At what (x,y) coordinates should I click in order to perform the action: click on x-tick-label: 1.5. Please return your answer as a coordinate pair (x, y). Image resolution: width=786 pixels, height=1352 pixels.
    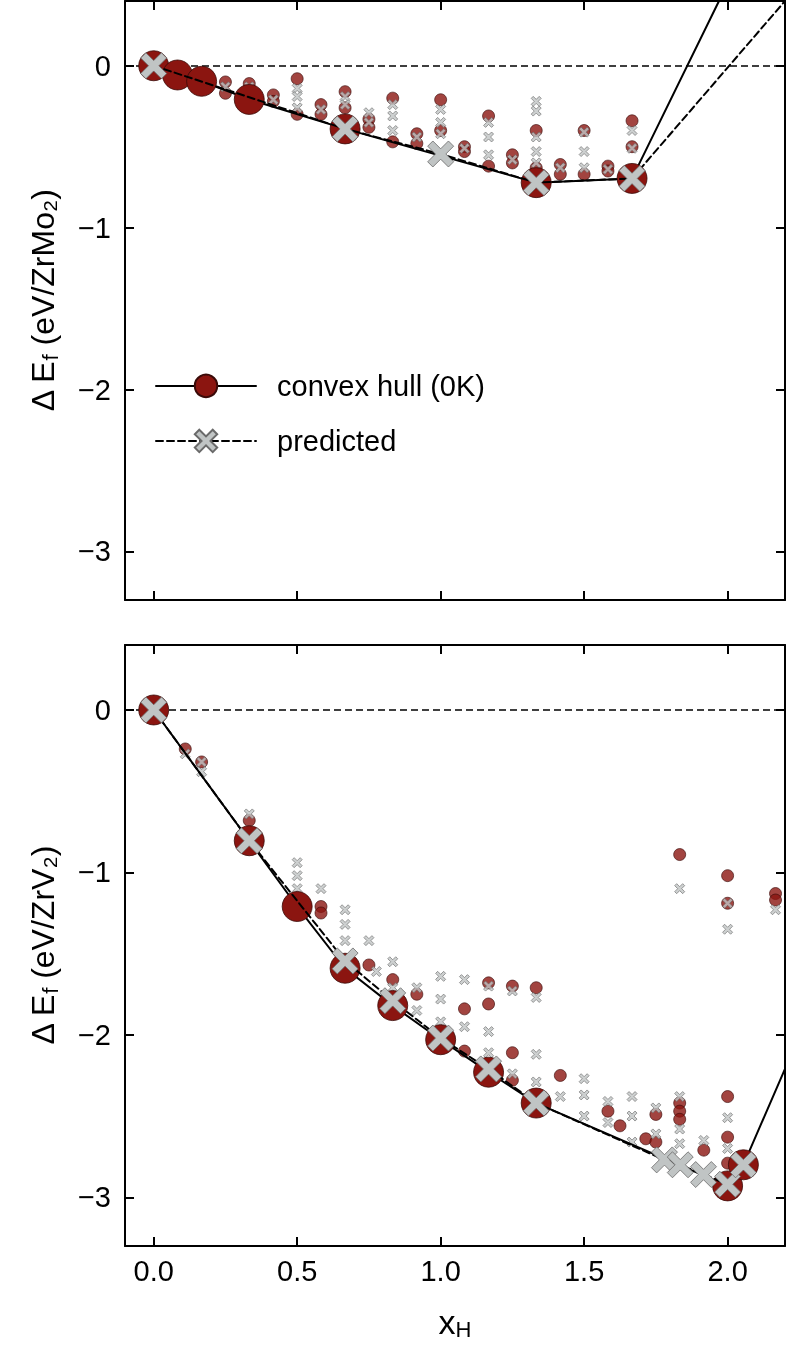
    Looking at the image, I should click on (584, 1270).